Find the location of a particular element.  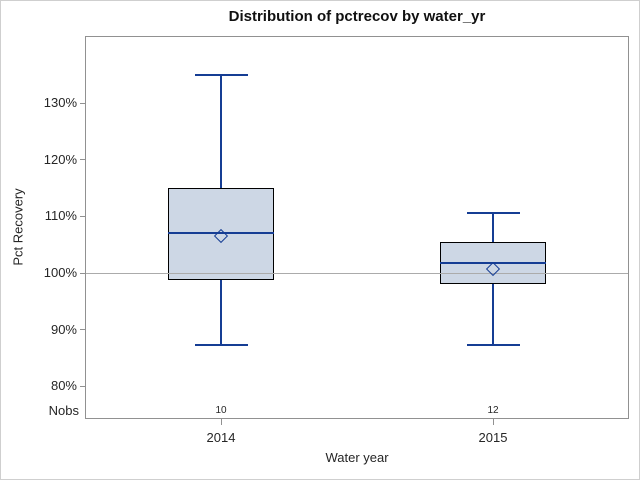

y-tick-label: 110% is located at coordinates (60, 216).